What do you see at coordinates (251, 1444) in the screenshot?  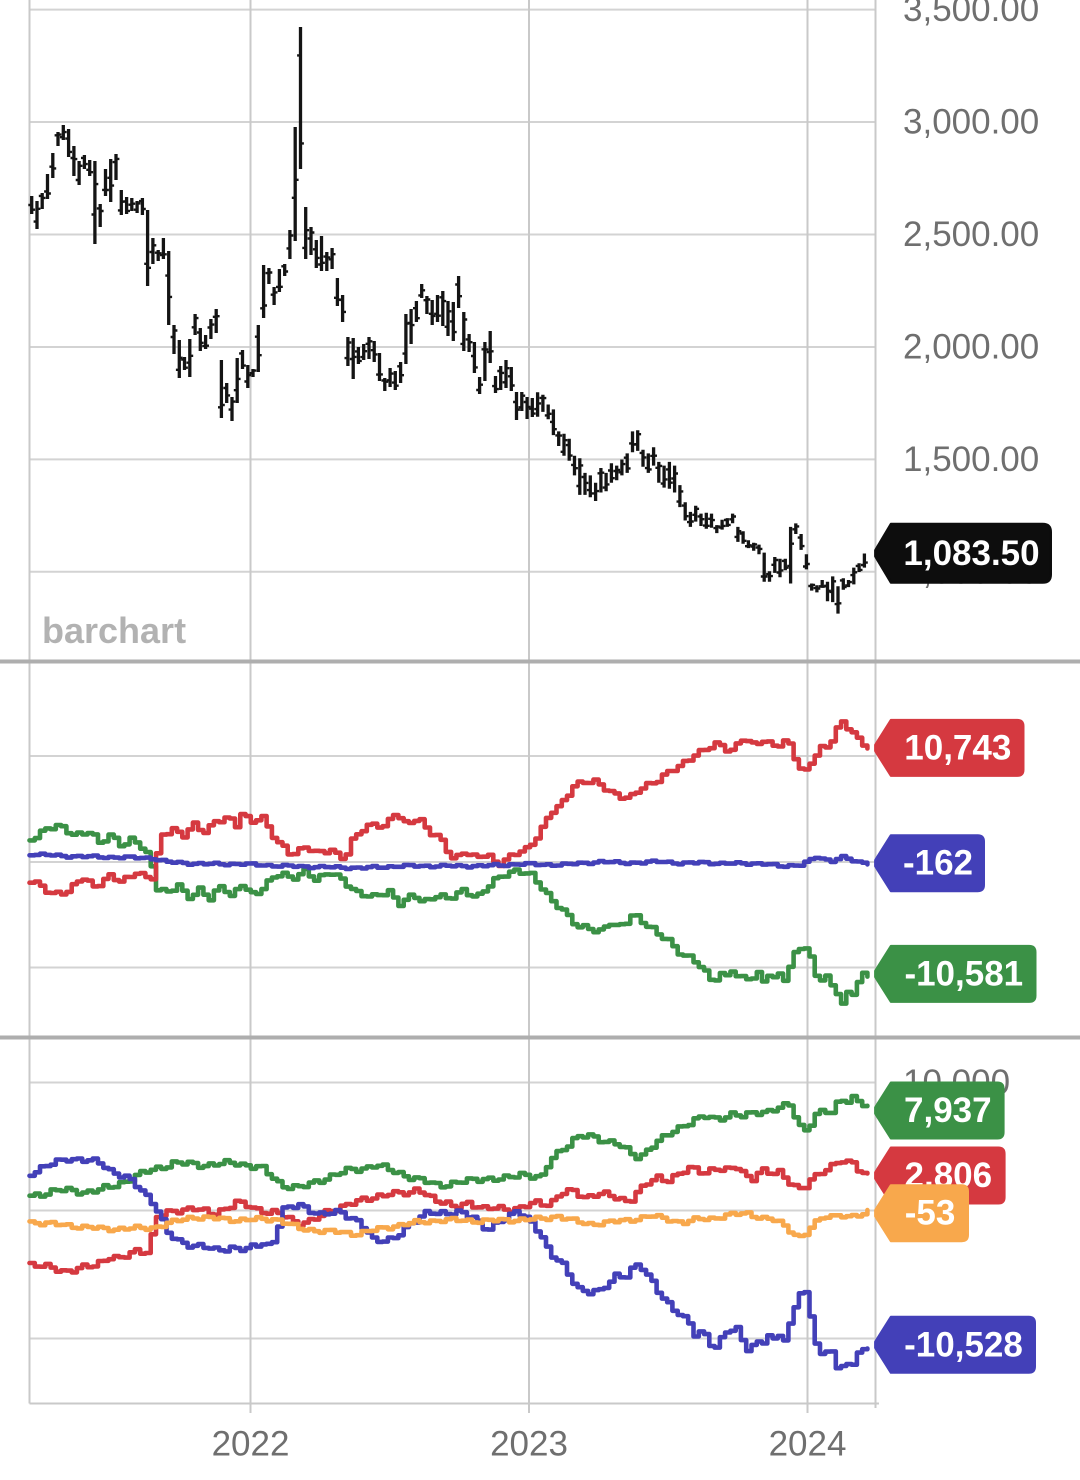 I see `svg-text: 2022` at bounding box center [251, 1444].